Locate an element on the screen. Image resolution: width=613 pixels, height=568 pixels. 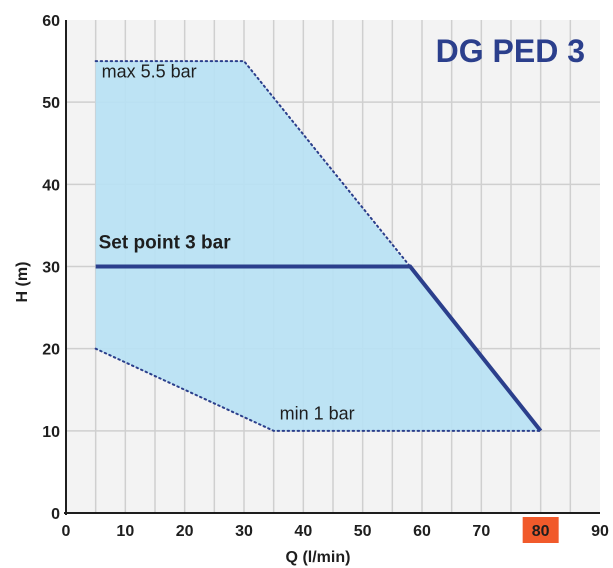
annotation-label: min 1 bar is located at coordinates (317, 413).